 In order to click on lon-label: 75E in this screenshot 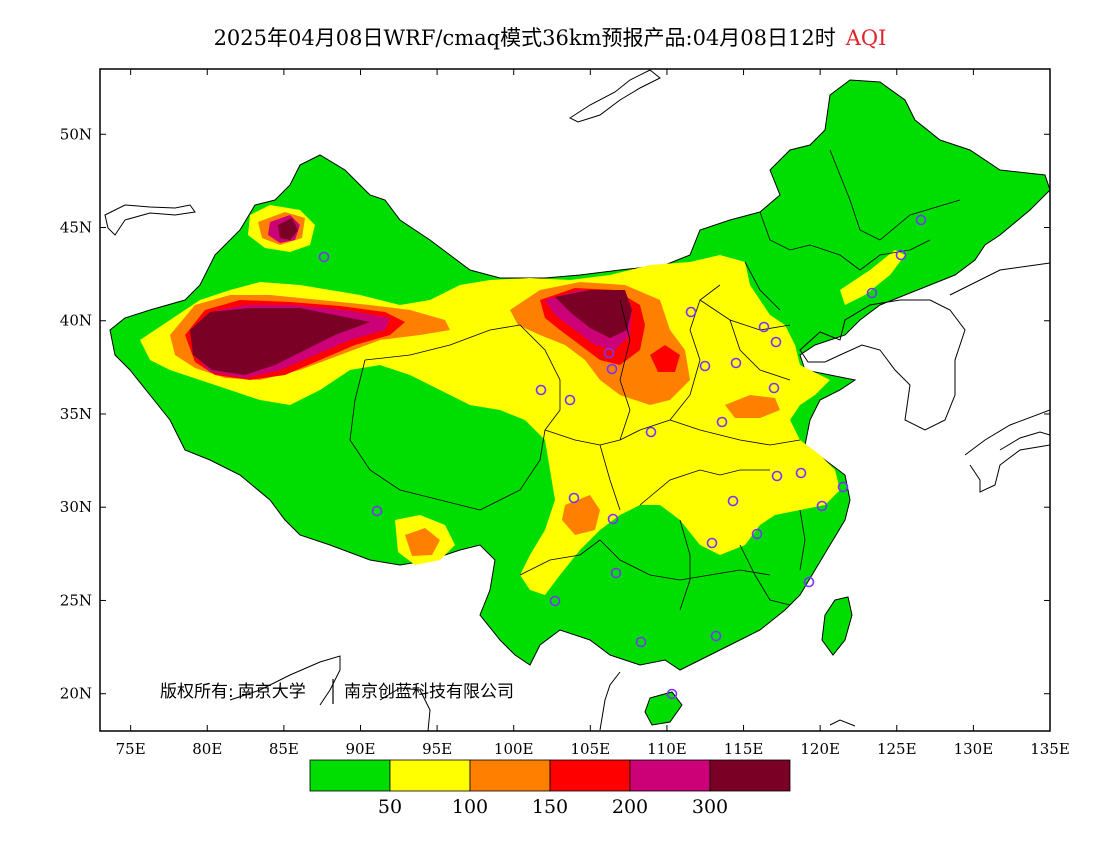, I will do `click(131, 749)`.